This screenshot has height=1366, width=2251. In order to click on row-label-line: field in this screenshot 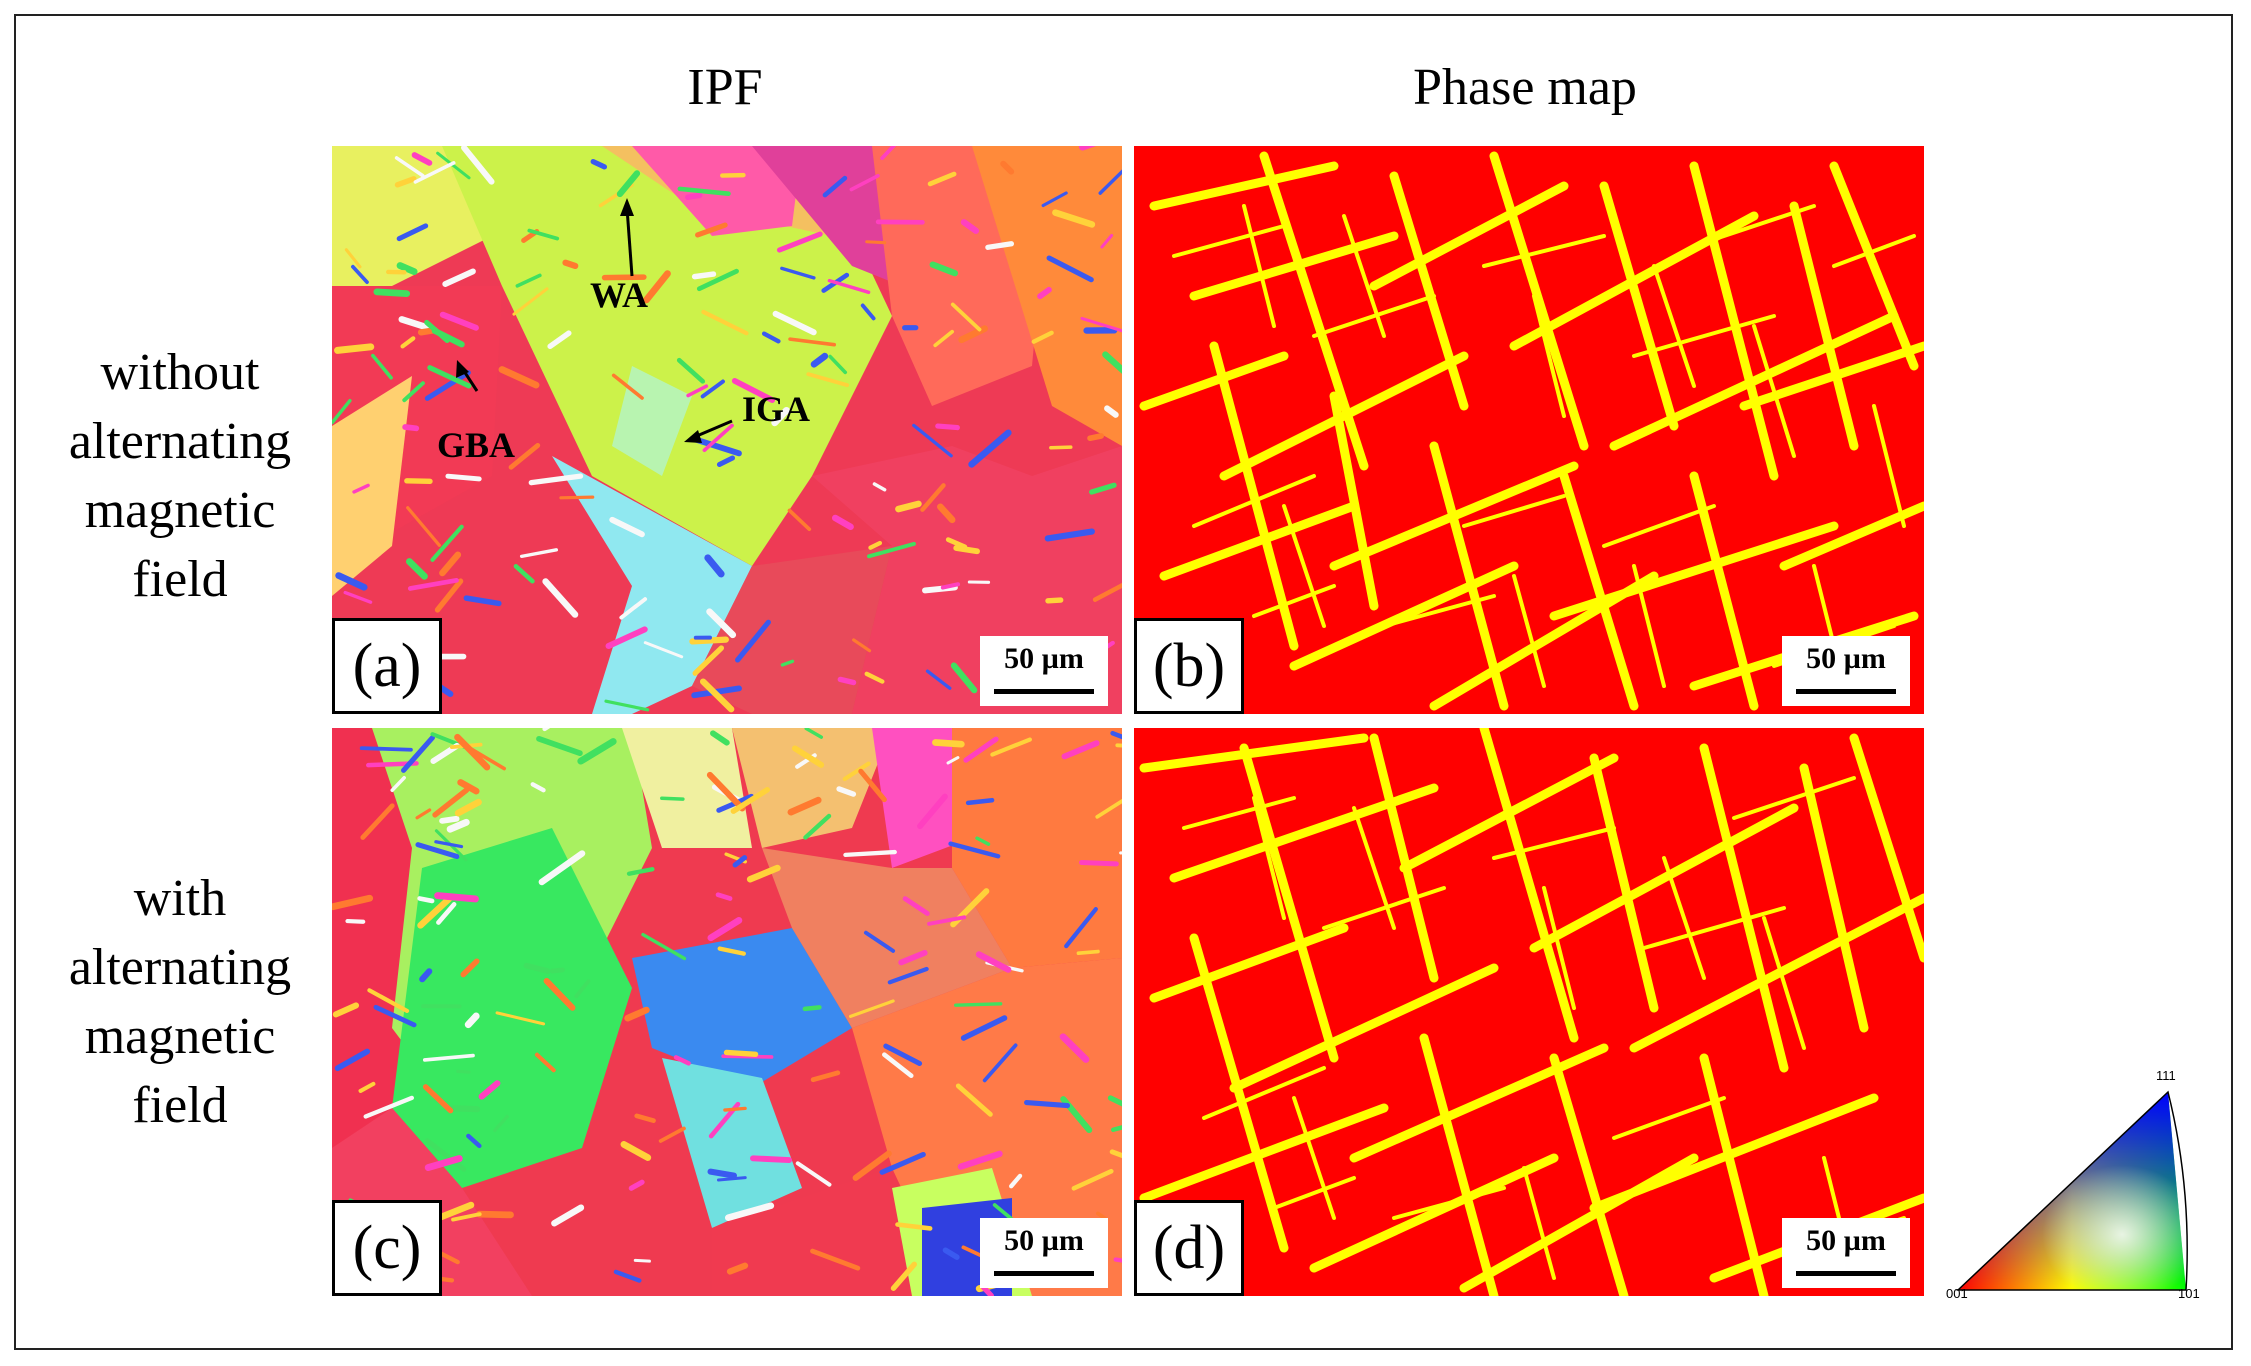, I will do `click(180, 579)`.